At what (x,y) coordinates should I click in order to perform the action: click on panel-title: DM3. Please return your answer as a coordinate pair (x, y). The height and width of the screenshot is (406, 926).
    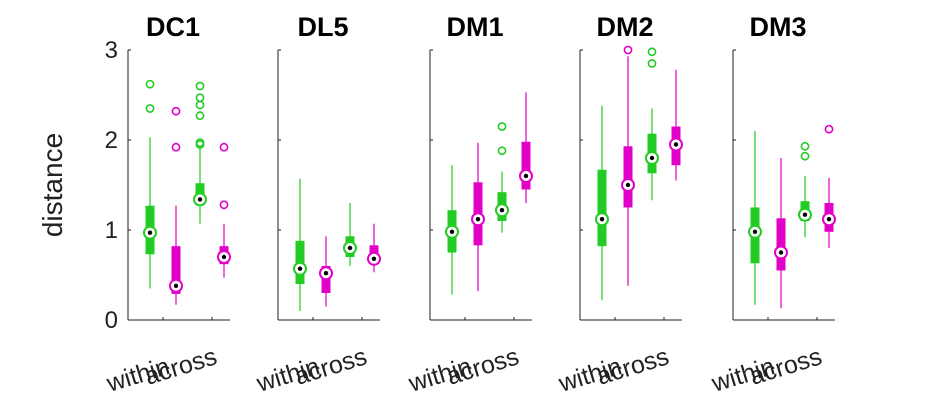
    Looking at the image, I should click on (777, 27).